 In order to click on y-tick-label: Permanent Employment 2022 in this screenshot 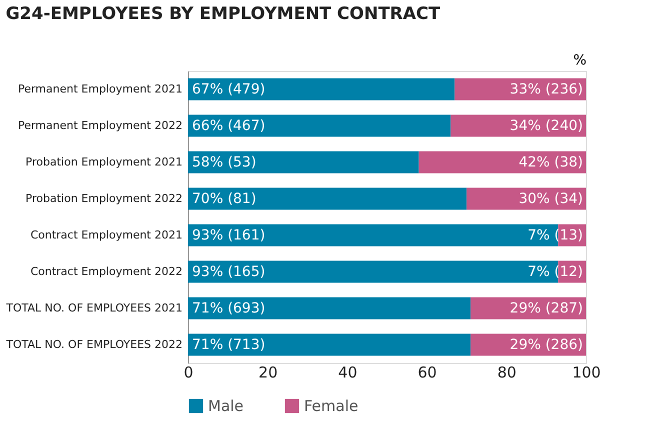, I will do `click(100, 125)`.